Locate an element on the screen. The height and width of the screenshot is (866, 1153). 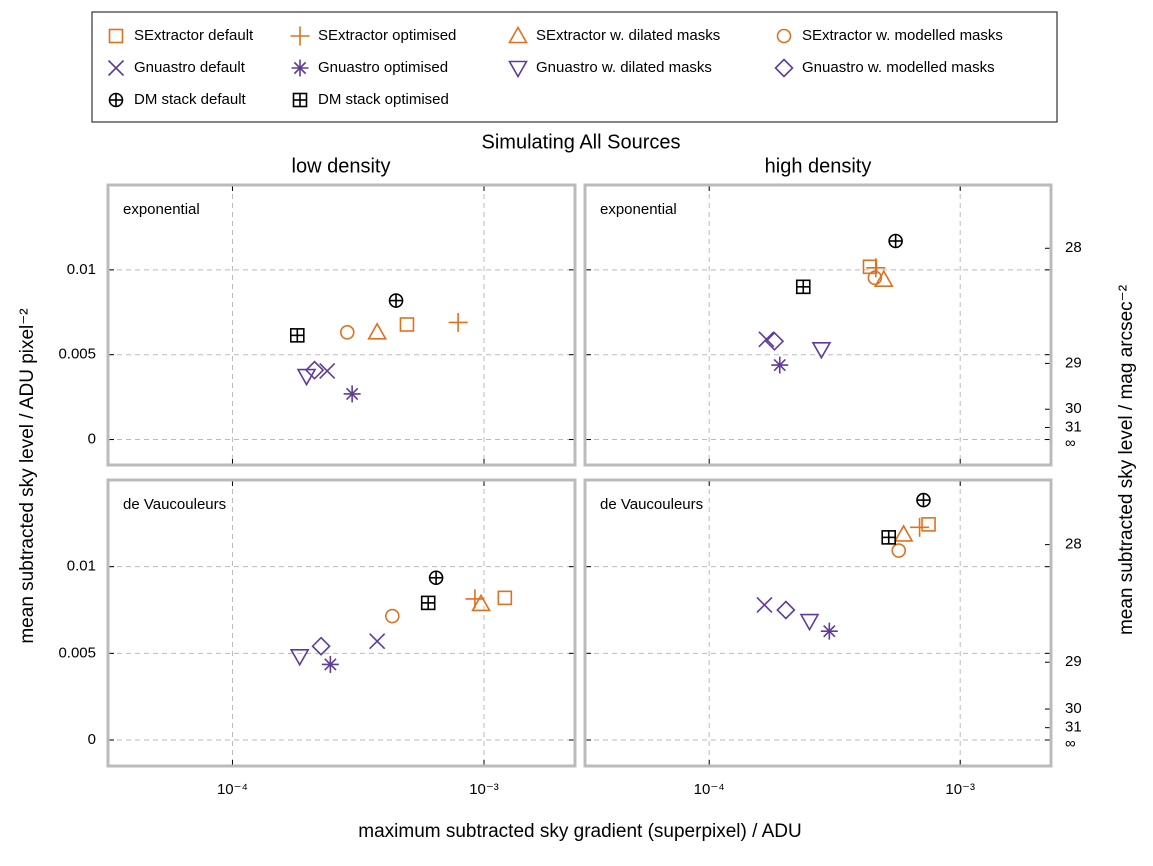
legend-label: Gnuastro w. modelled masks is located at coordinates (898, 67).